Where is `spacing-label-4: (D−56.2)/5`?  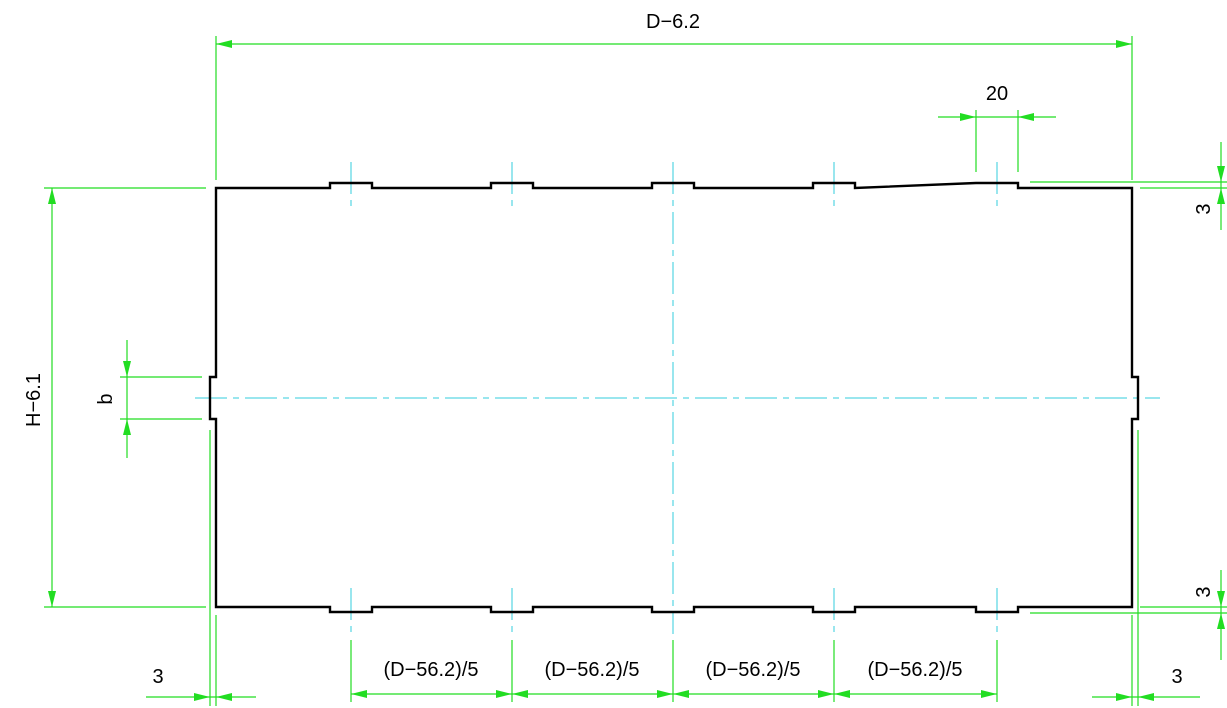
spacing-label-4: (D−56.2)/5 is located at coordinates (914, 670).